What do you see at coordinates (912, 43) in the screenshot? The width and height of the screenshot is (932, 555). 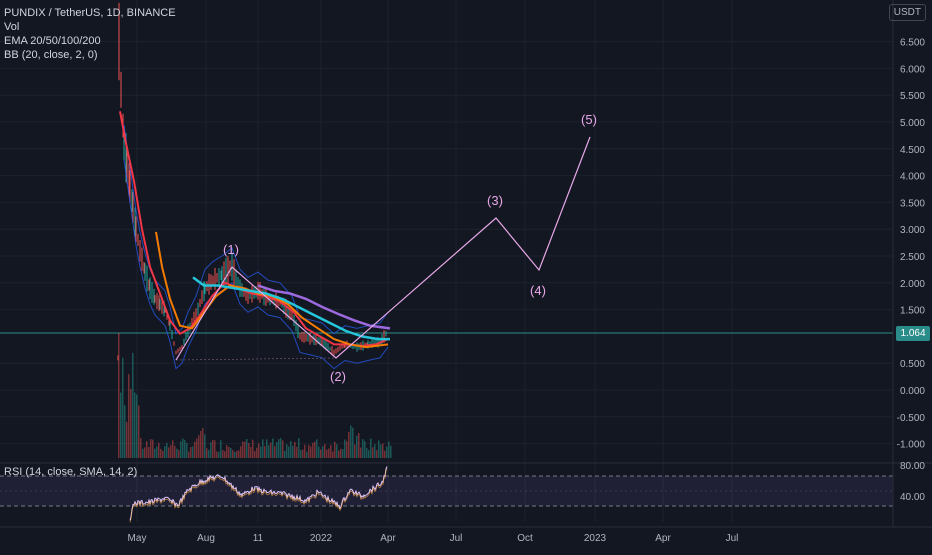 I see `price-tick: 6.500` at bounding box center [912, 43].